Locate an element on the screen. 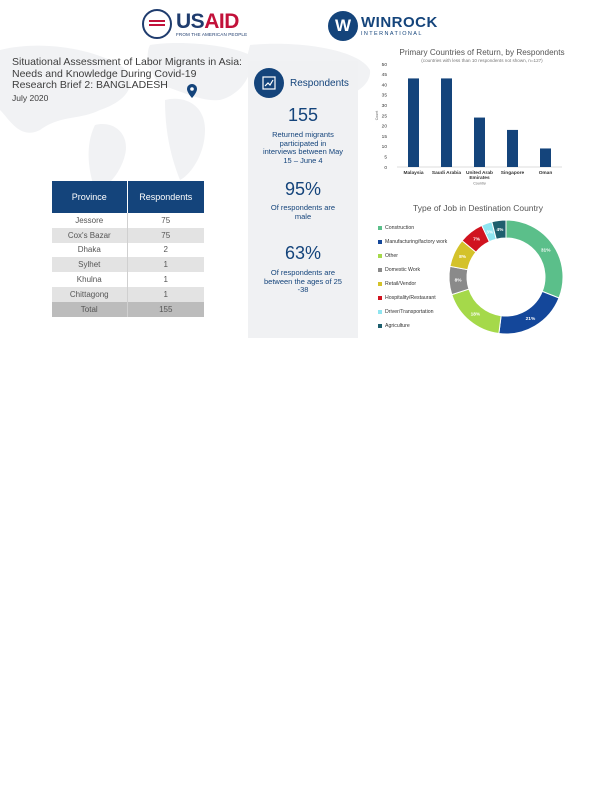  legend-item: Other is located at coordinates (412, 256).